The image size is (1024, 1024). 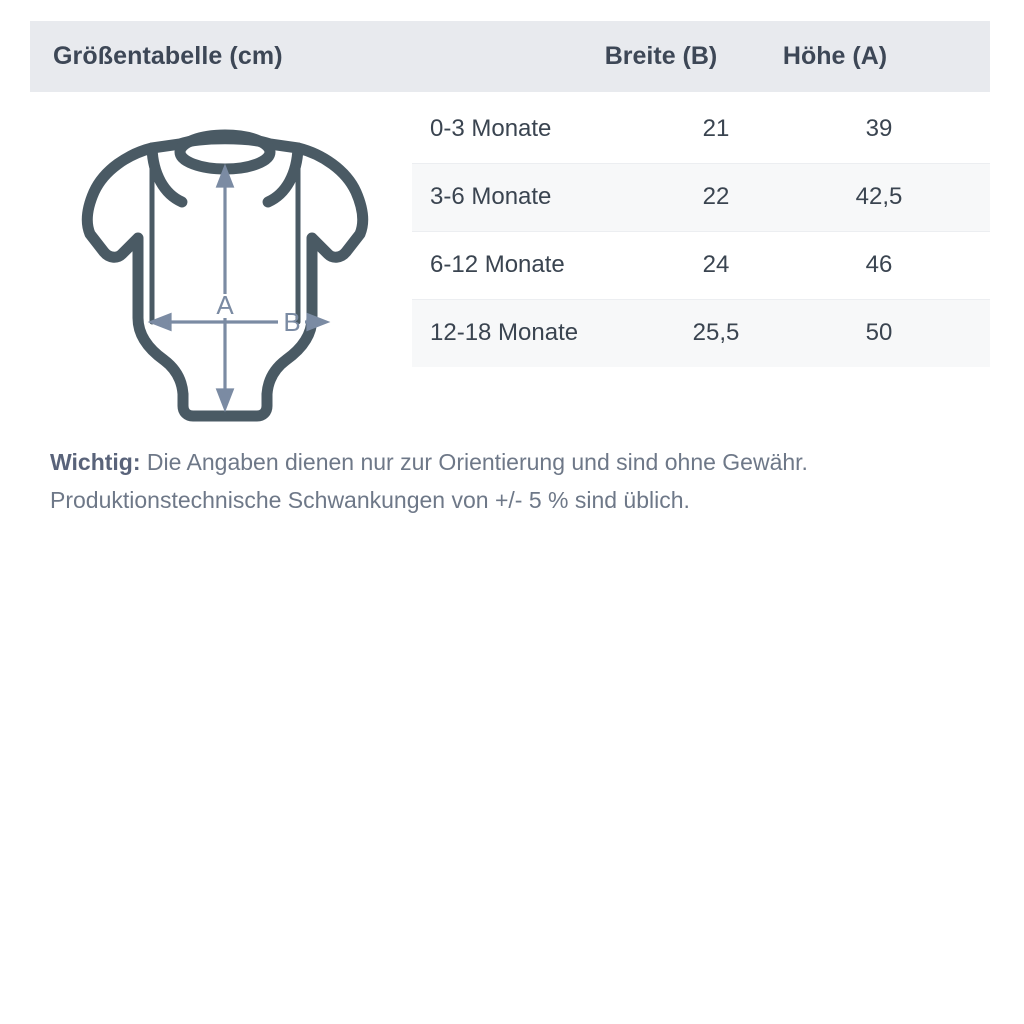 What do you see at coordinates (701, 197) in the screenshot?
I see `table-row: 3-6 Monate 22 42,5` at bounding box center [701, 197].